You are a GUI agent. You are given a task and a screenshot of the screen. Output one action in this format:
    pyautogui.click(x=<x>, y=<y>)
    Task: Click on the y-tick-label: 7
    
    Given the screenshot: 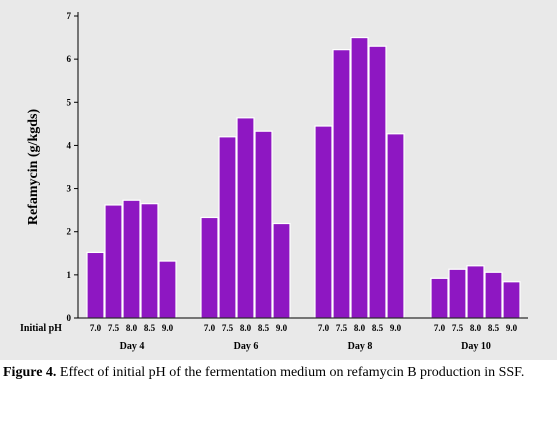 What is the action you would take?
    pyautogui.click(x=69, y=16)
    